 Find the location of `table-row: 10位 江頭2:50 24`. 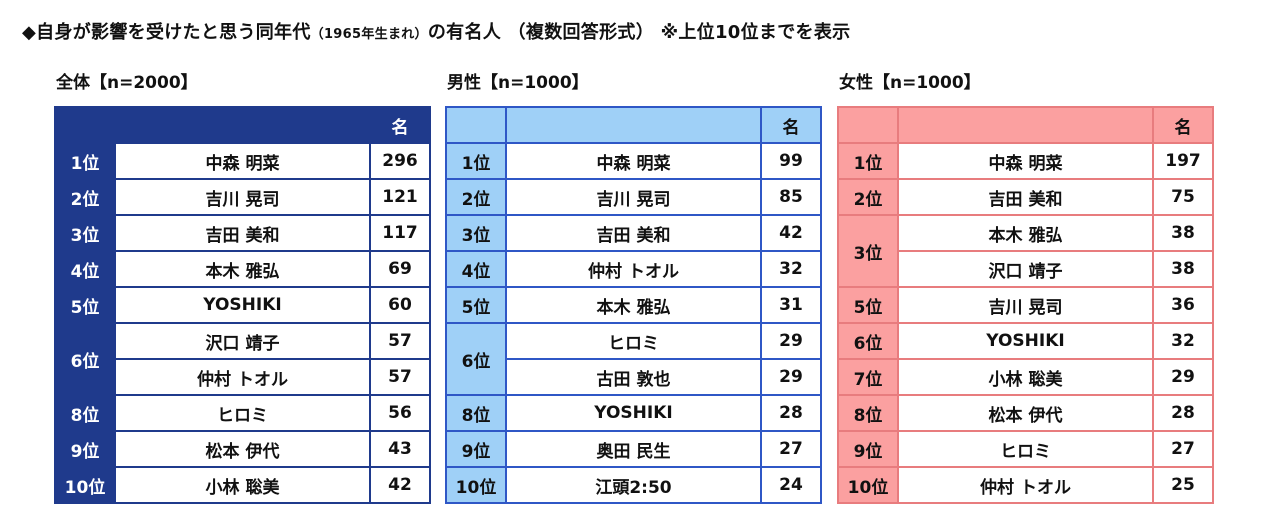

table-row: 10位 江頭2:50 24 is located at coordinates (633, 485).